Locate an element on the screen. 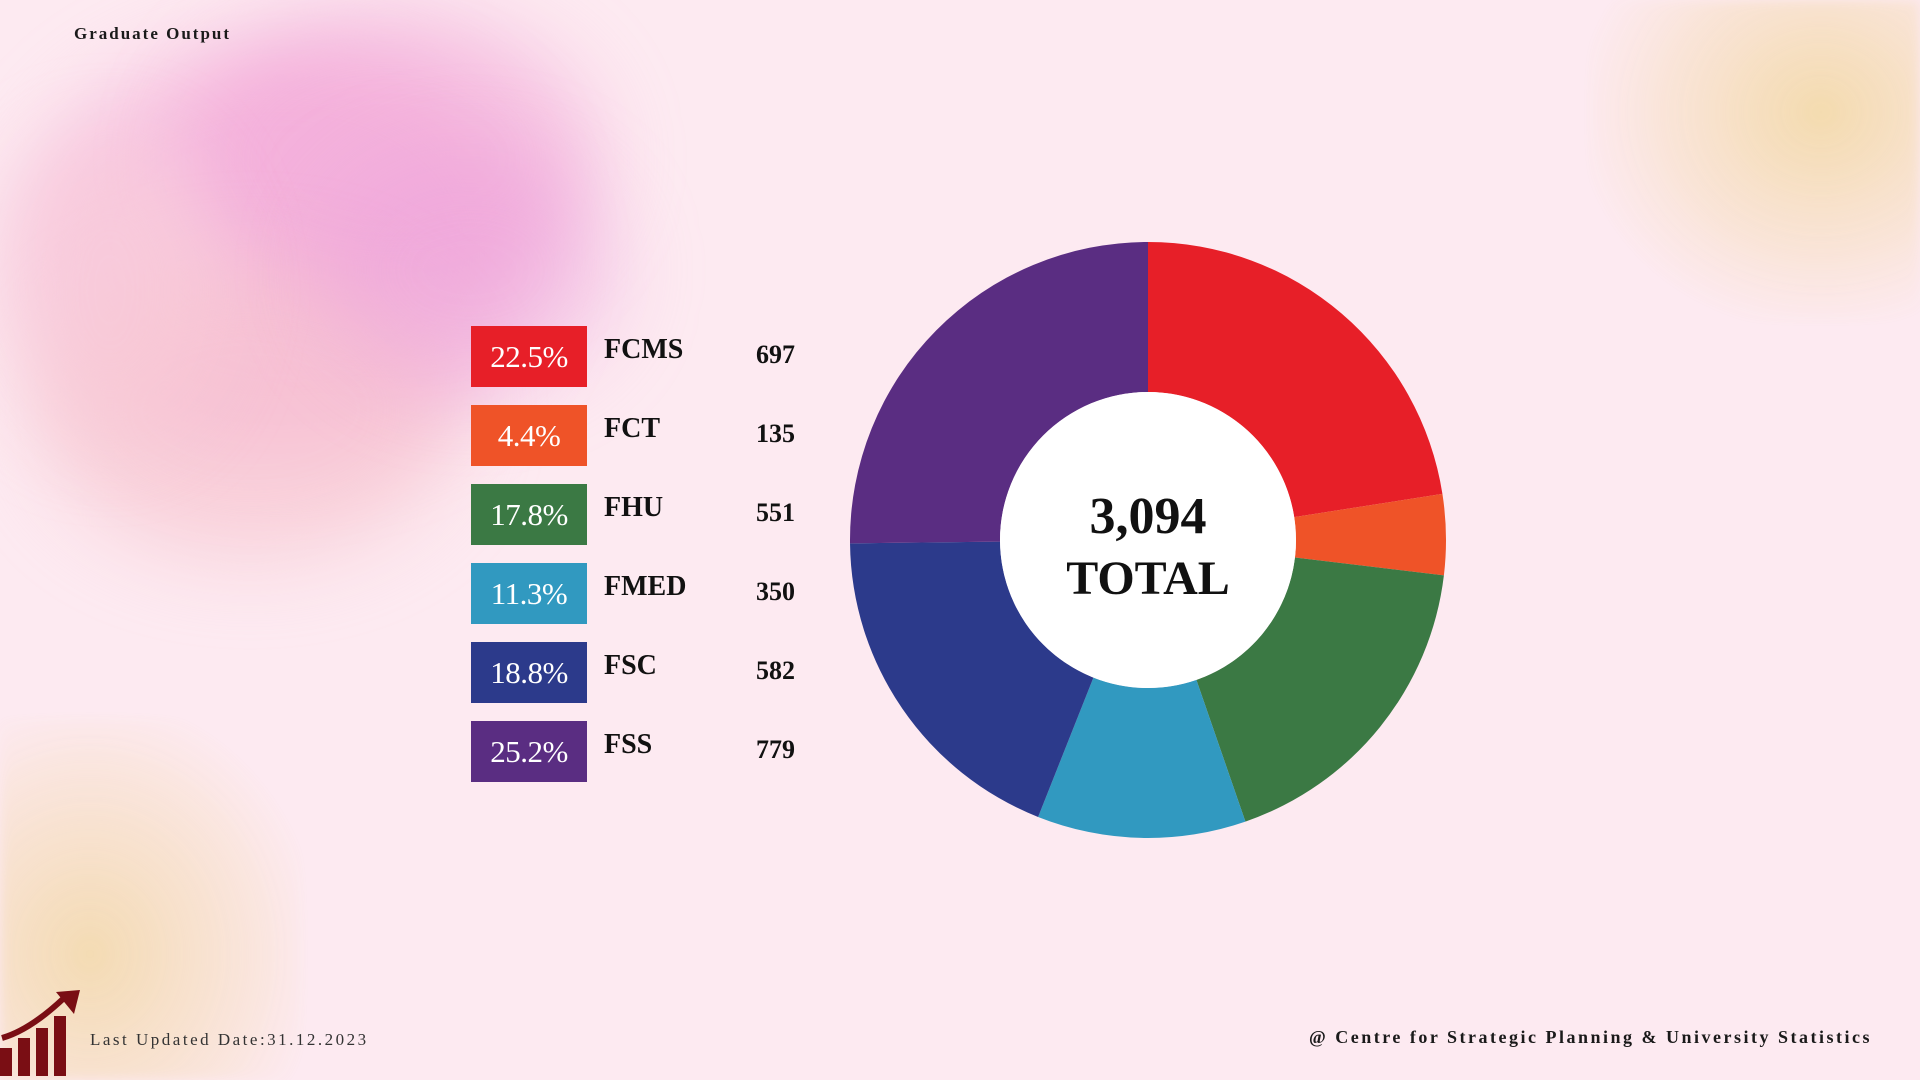 The width and height of the screenshot is (1920, 1080). donut-slice-fct is located at coordinates (1370, 534).